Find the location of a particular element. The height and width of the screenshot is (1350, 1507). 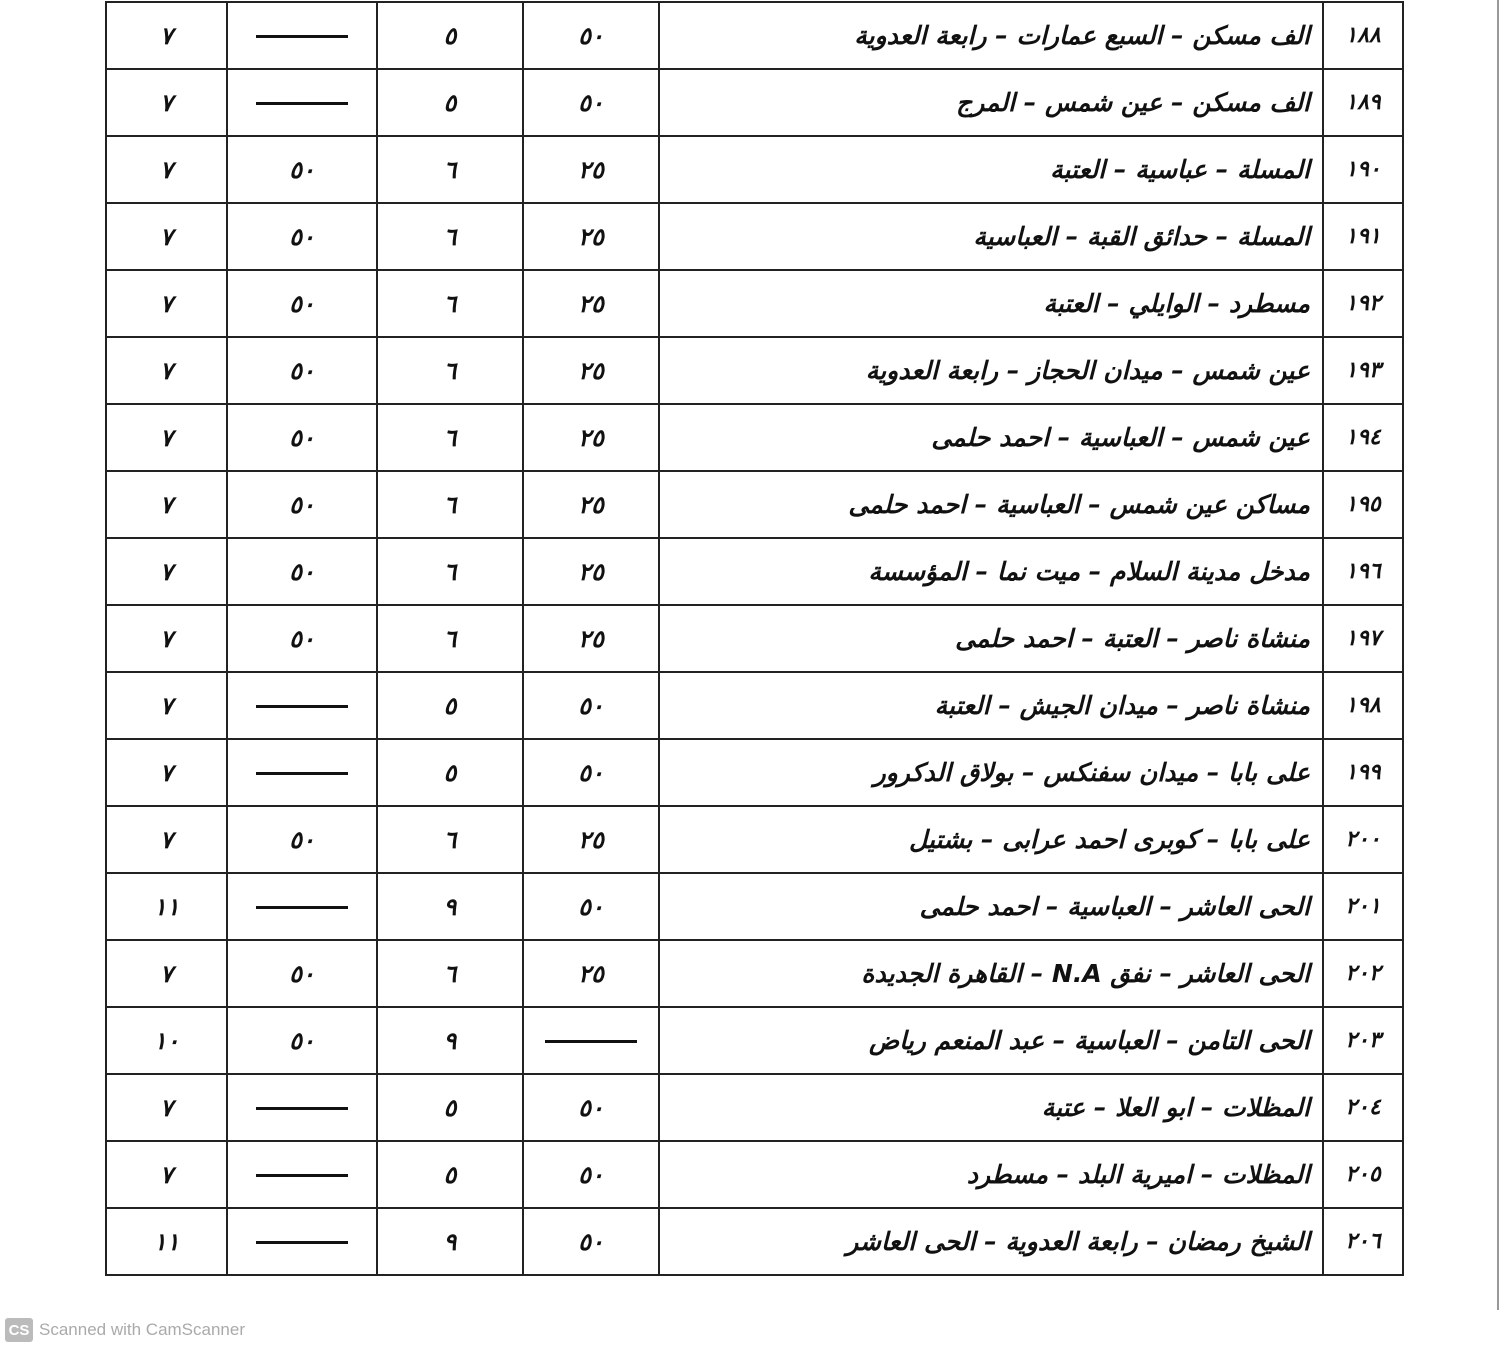

row-number: ٢٠٣ is located at coordinates (1363, 1040).